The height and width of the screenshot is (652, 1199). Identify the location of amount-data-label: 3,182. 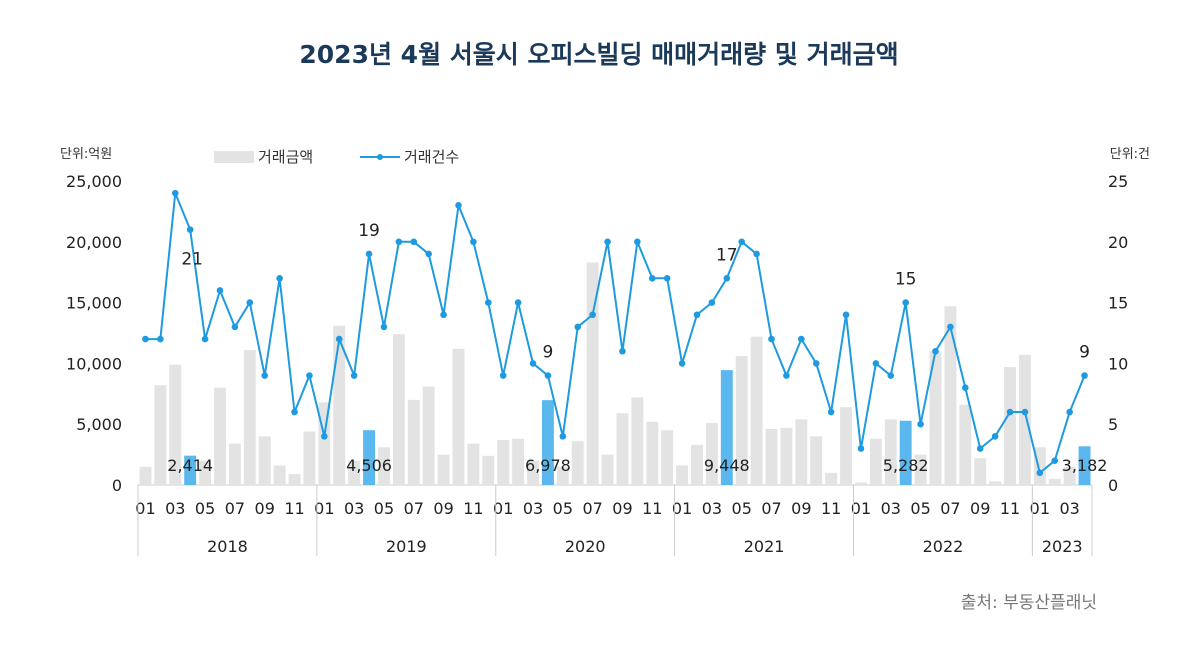
(1085, 465).